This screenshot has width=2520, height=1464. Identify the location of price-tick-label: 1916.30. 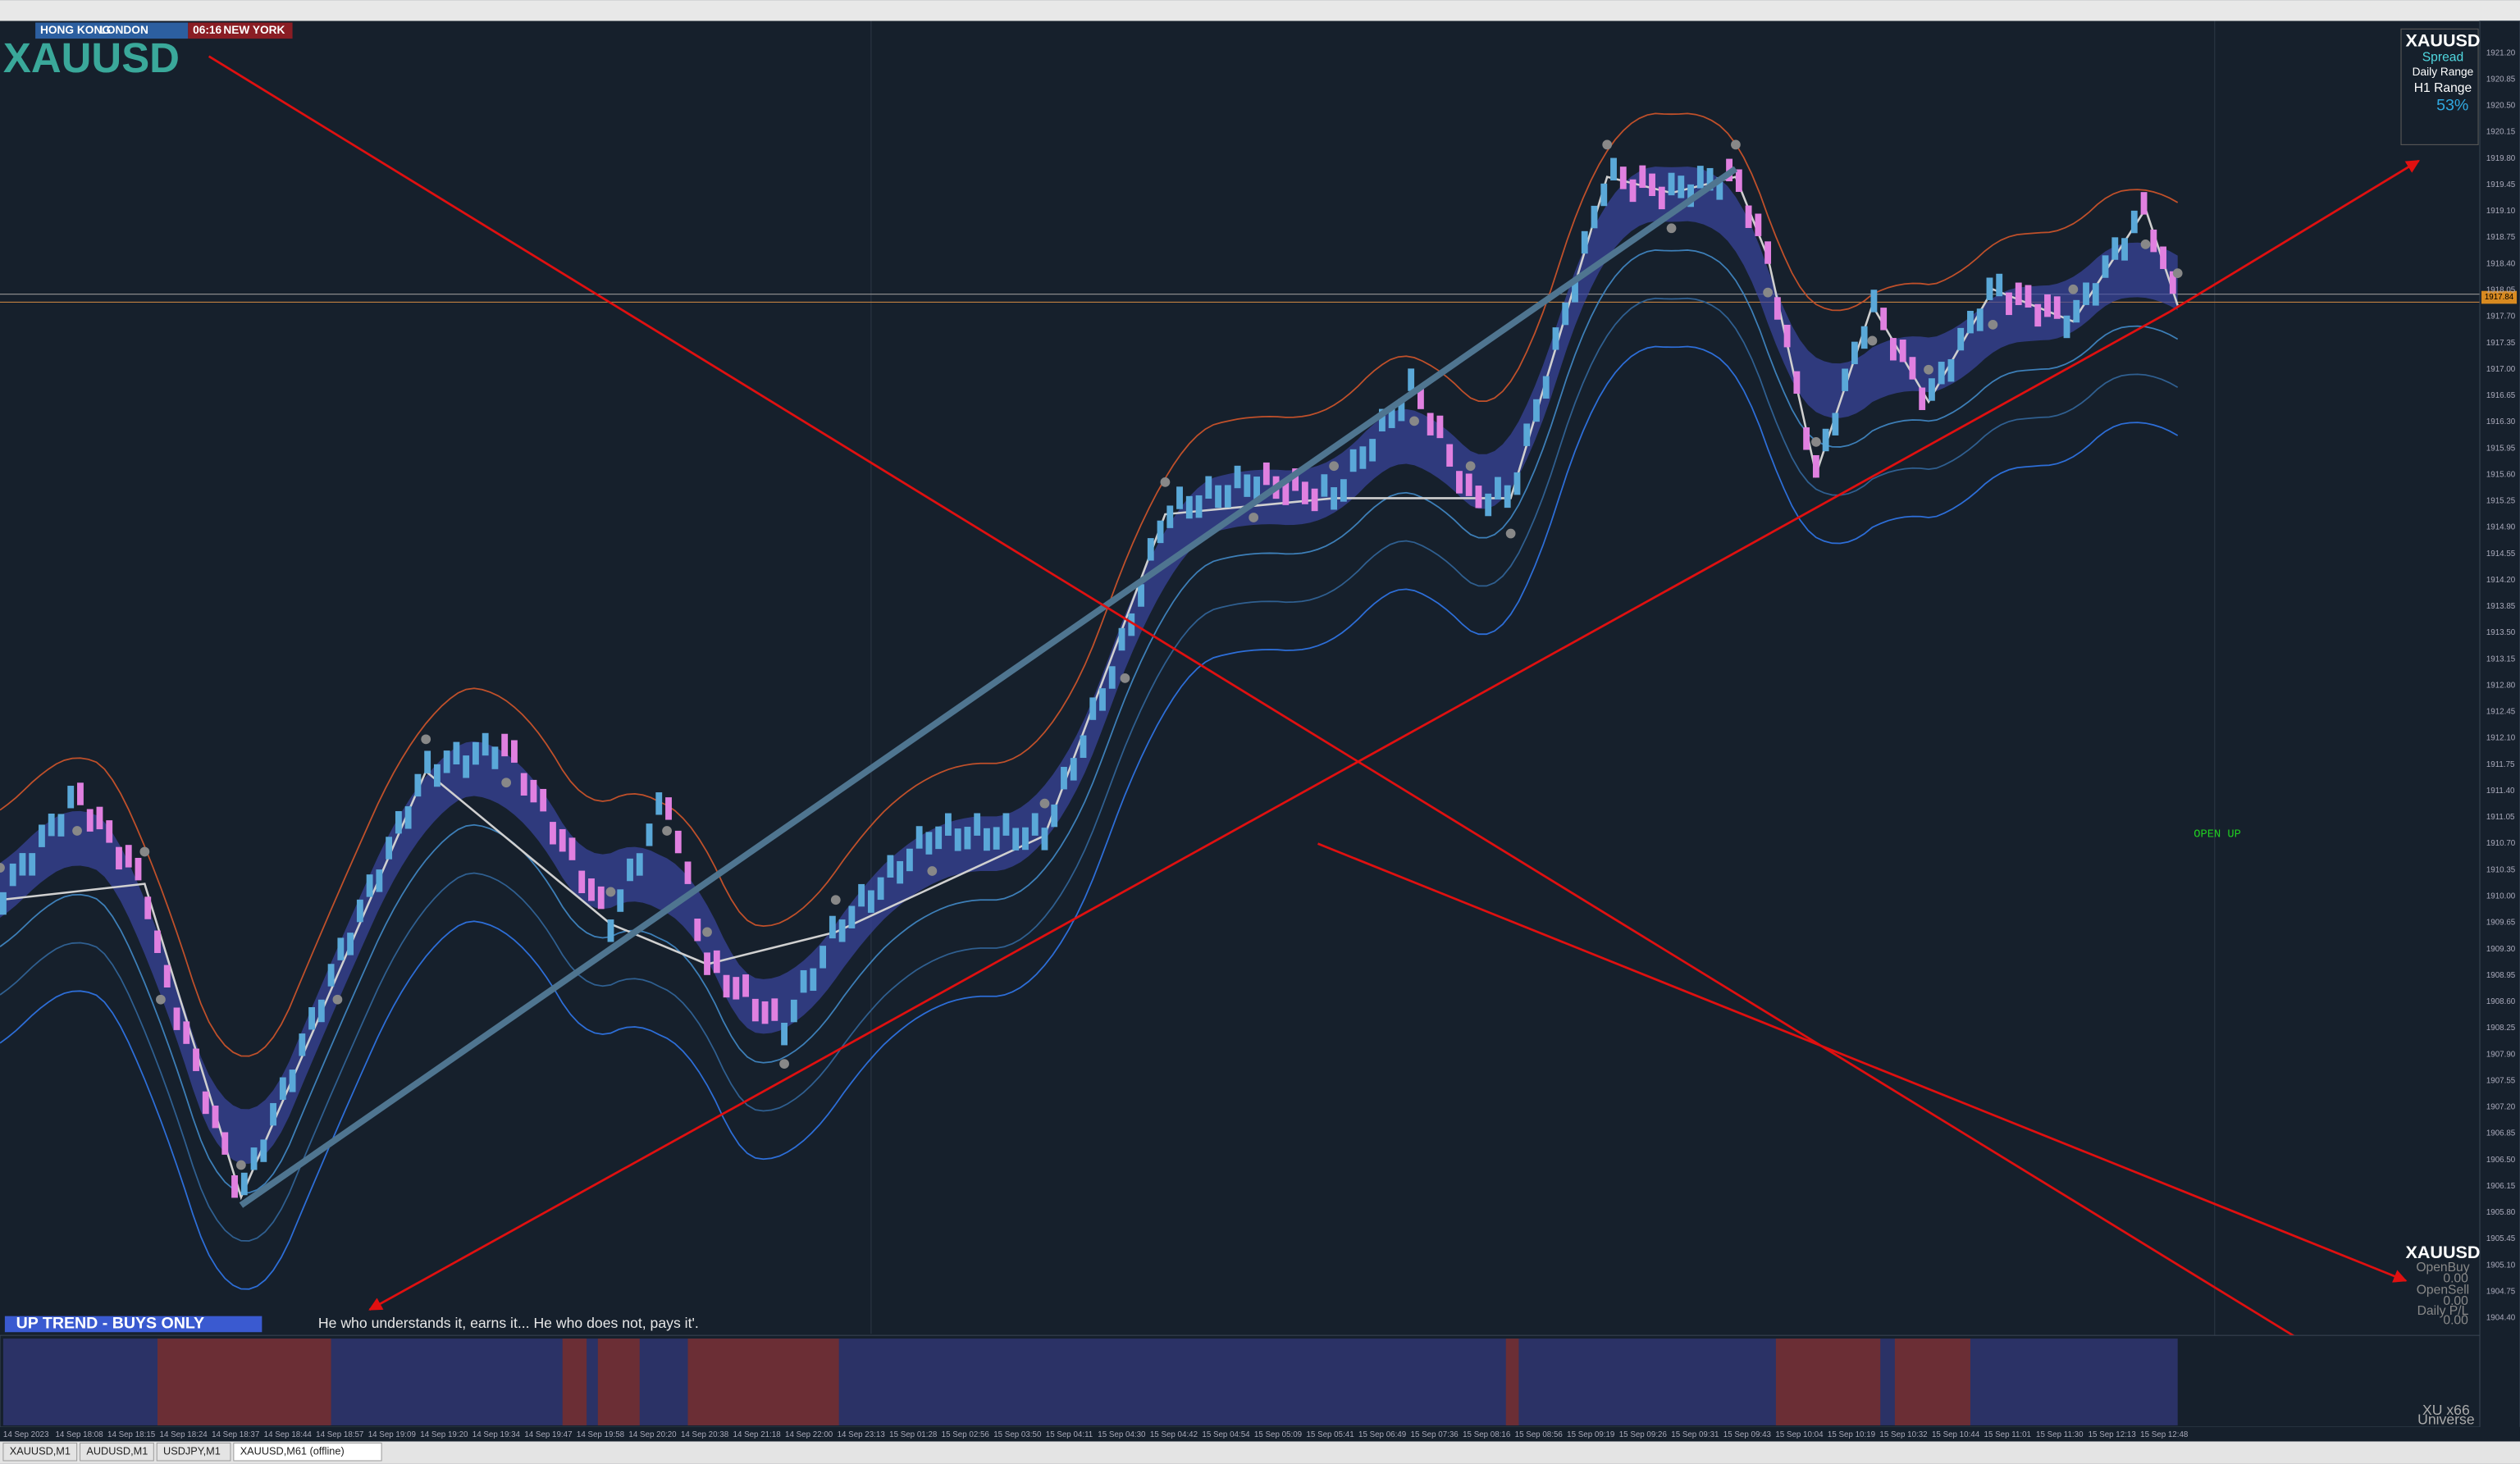
(2501, 421).